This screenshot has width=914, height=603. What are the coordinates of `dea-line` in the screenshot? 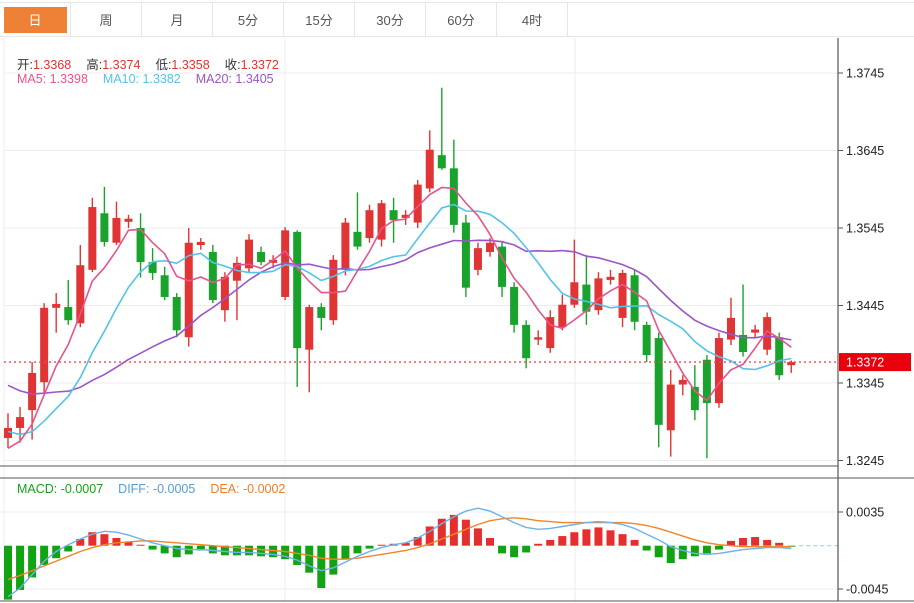 It's located at (399, 549).